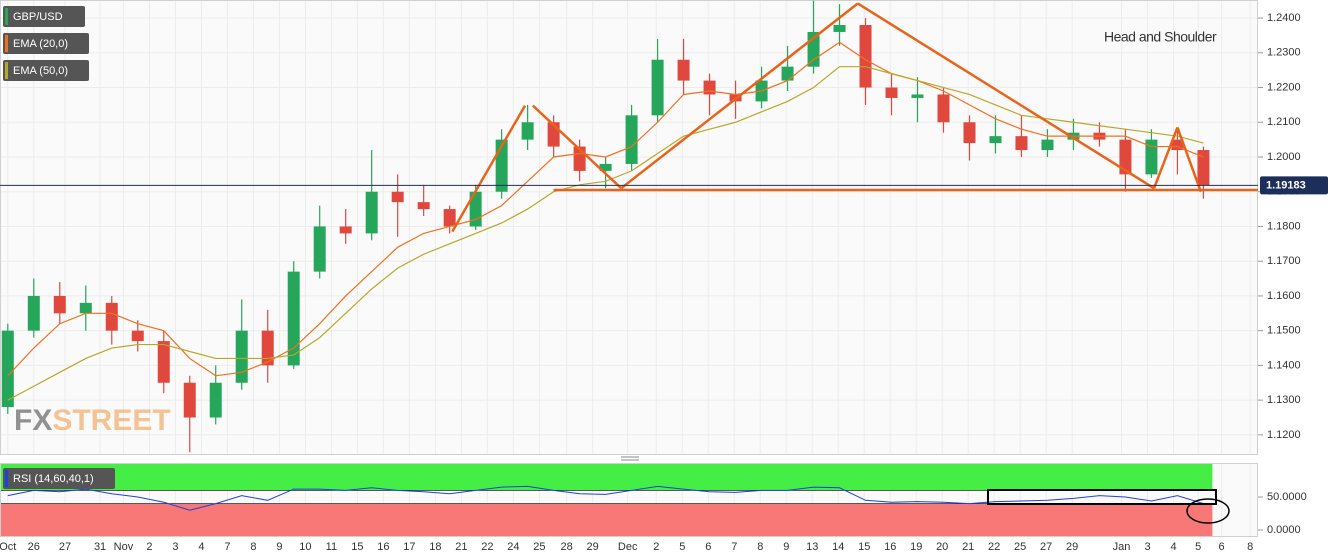  Describe the element at coordinates (357, 547) in the screenshot. I see `x-tick-label: 15` at that location.